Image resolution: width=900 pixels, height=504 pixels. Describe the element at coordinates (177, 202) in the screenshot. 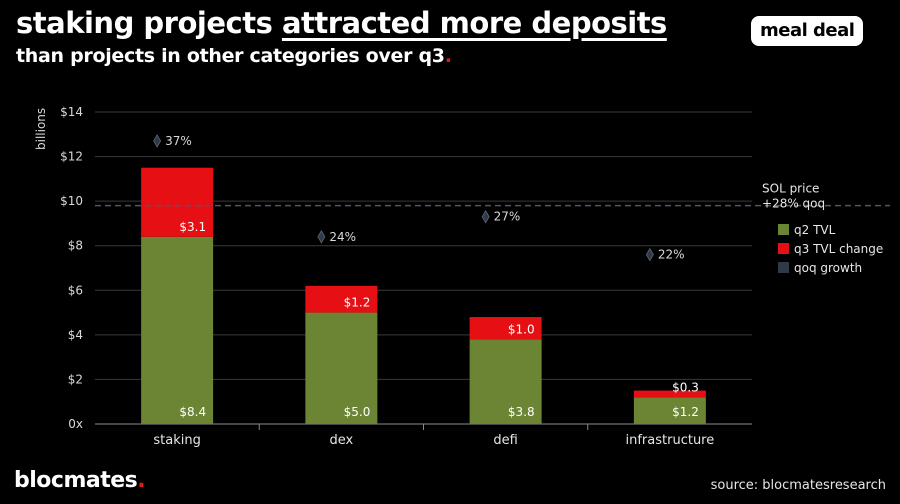

I see `bar-q3-staking` at that location.